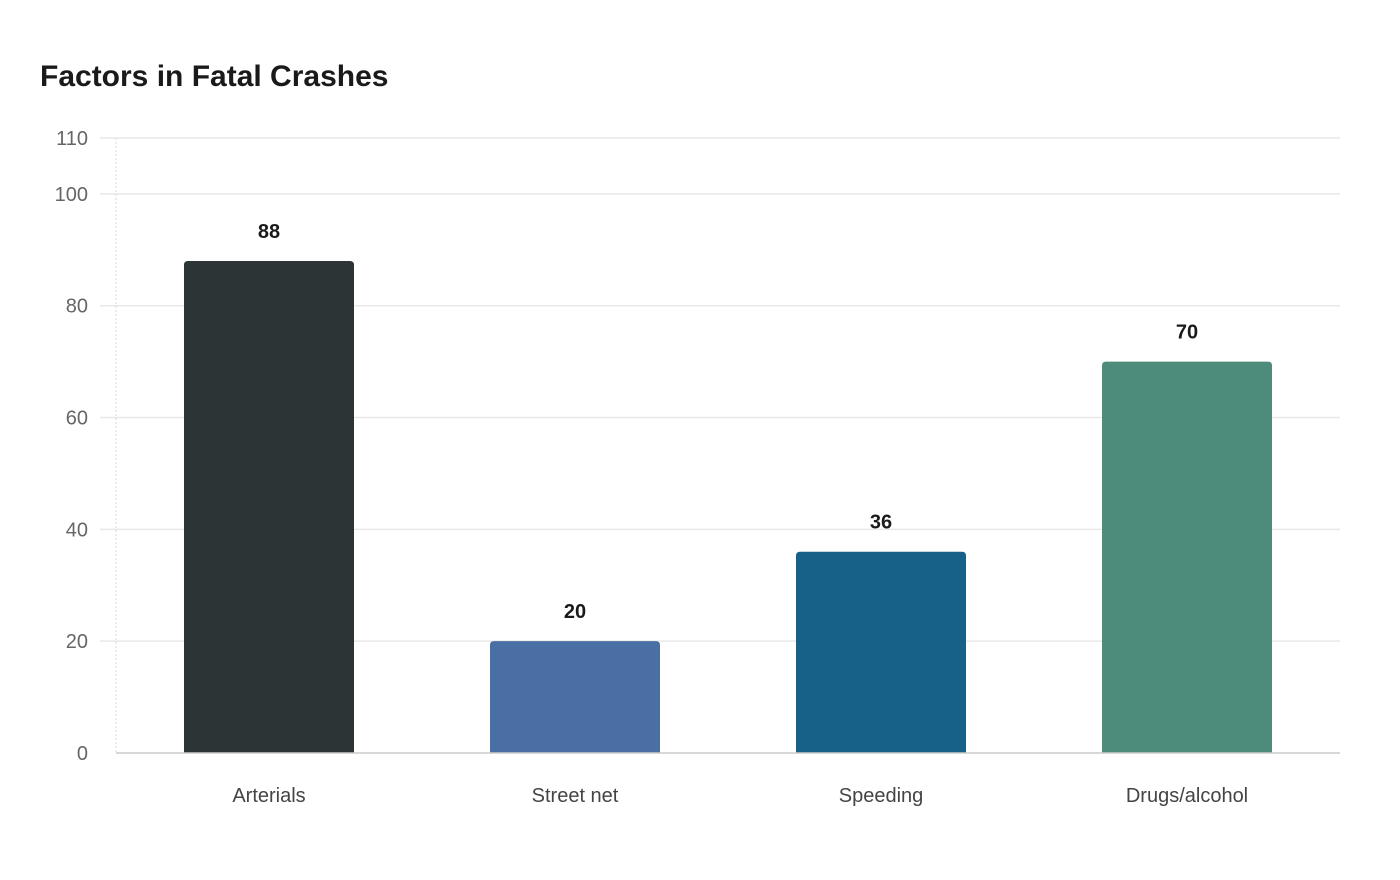  I want to click on x-tick-label: Speeding, so click(881, 796).